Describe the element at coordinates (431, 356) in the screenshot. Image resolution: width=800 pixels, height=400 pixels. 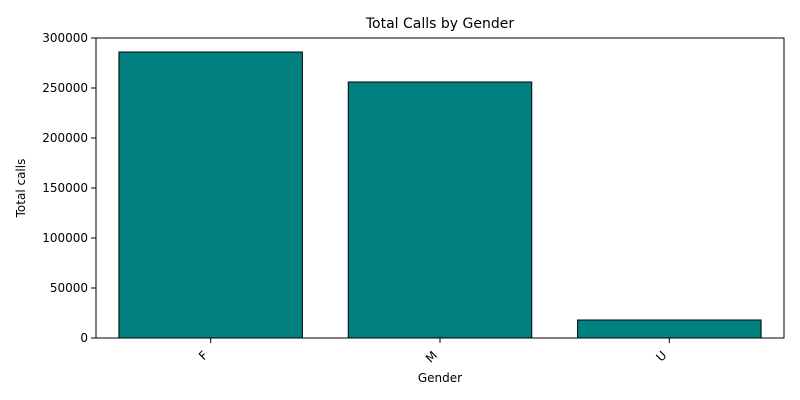
I see `x-tick-label-m: M` at that location.